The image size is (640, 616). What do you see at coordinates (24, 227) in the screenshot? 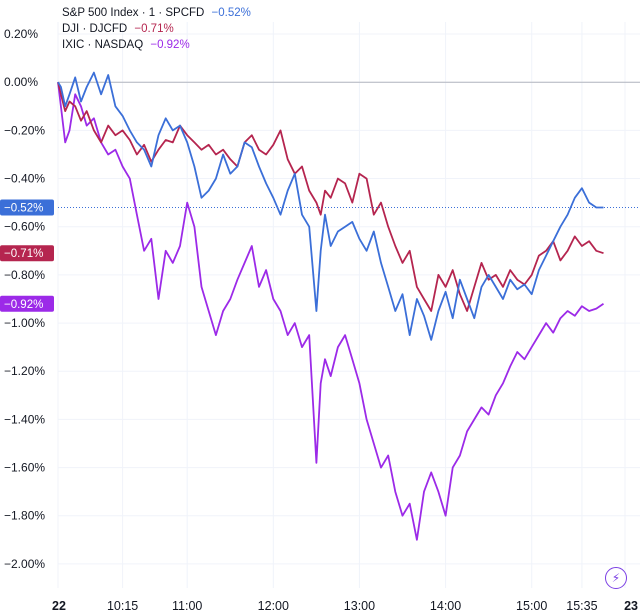
I see `y-tick-label: −0.60%` at bounding box center [24, 227].